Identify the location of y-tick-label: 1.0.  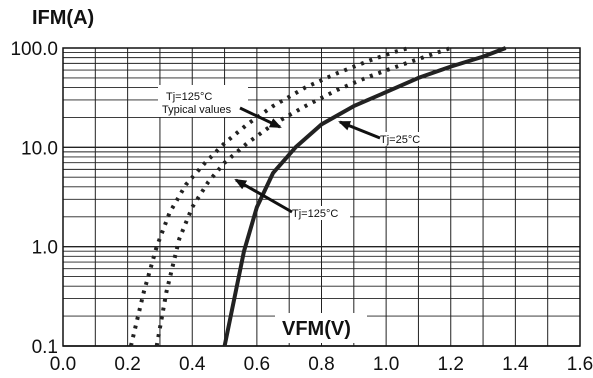
(45, 248).